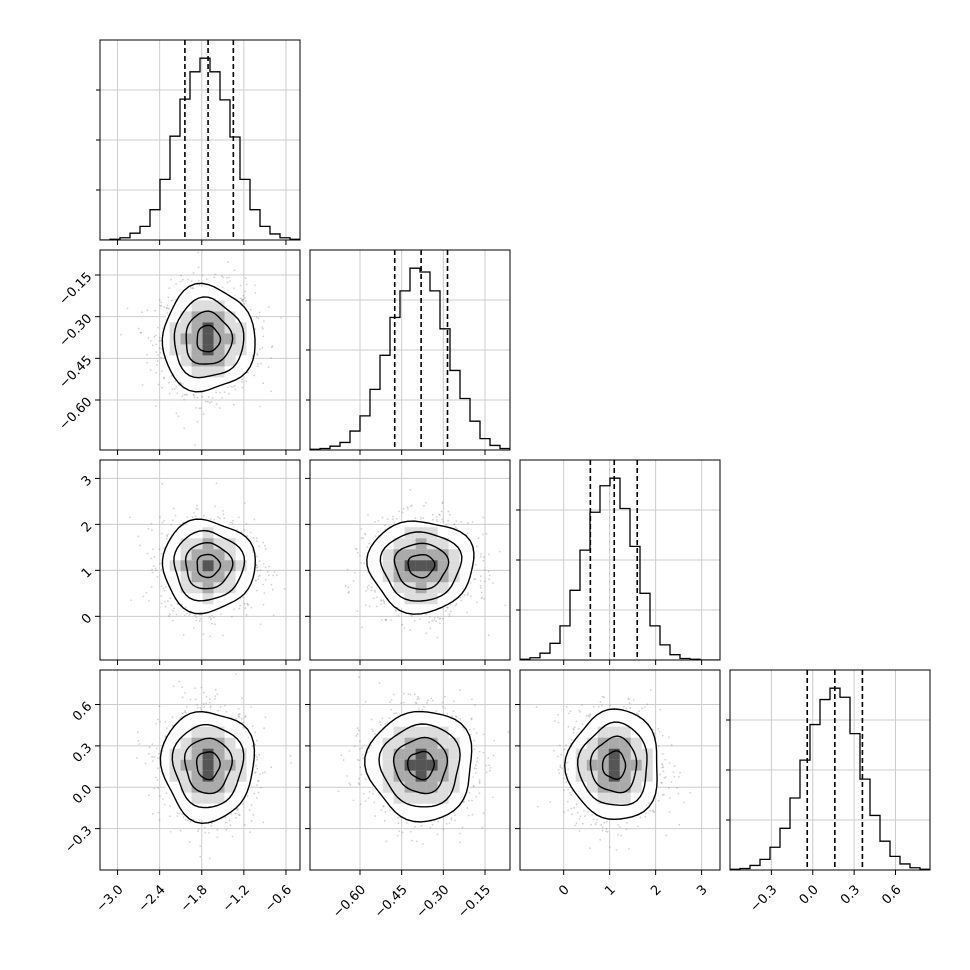 The image size is (970, 970). What do you see at coordinates (181, 792) in the screenshot?
I see `panel-3-0: −3.0 −2.4 −1.8 −1.2 −0.6 −0.3 0.0 0.3 0.6` at bounding box center [181, 792].